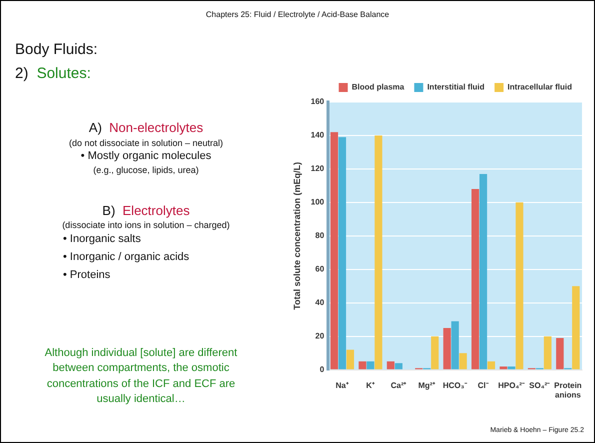  What do you see at coordinates (456, 87) in the screenshot?
I see `legend-label: Interstitial fluid` at bounding box center [456, 87].